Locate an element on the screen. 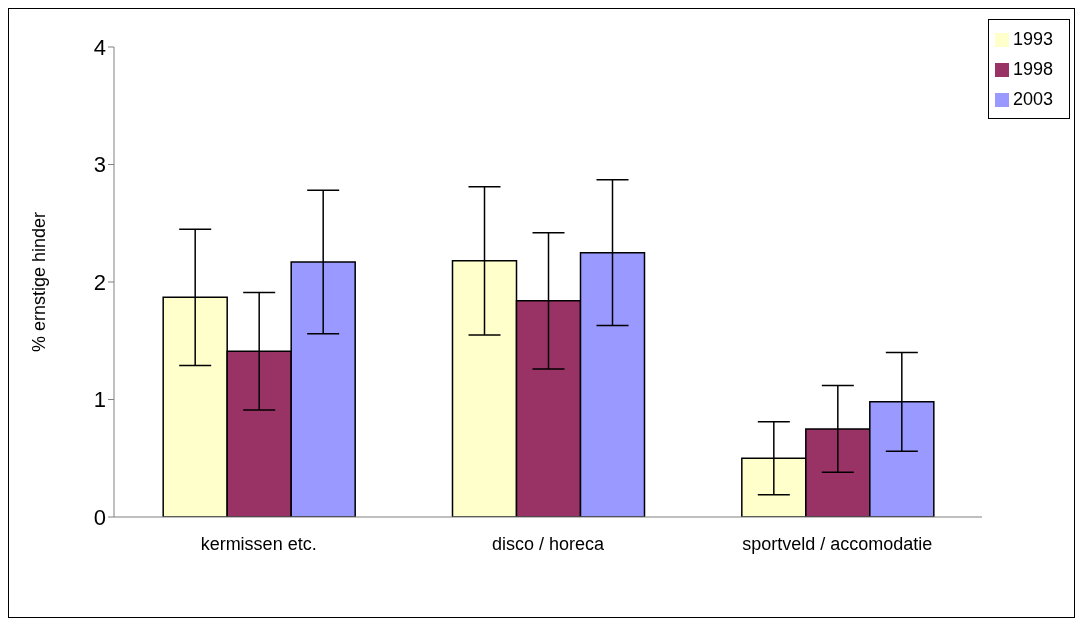  y-axis-title: % ernstige hinder is located at coordinates (39, 282).